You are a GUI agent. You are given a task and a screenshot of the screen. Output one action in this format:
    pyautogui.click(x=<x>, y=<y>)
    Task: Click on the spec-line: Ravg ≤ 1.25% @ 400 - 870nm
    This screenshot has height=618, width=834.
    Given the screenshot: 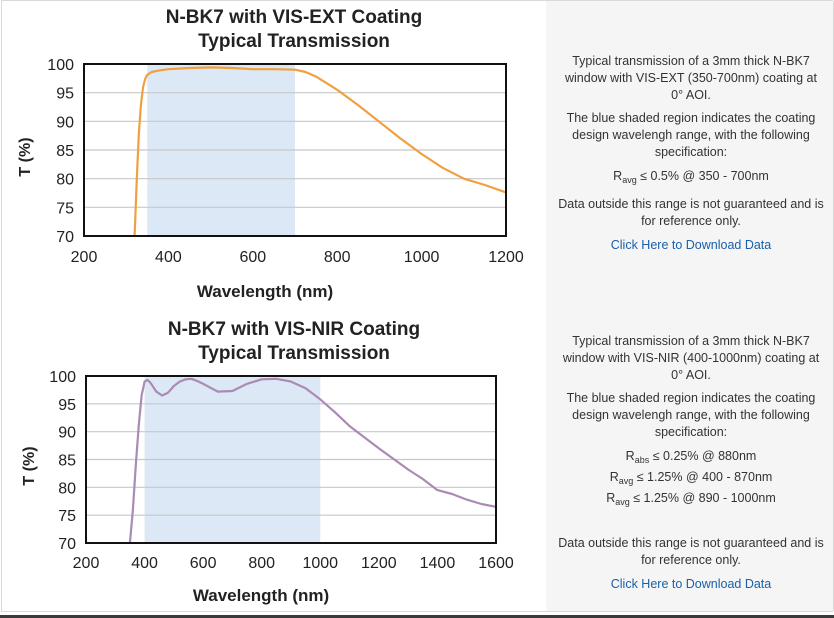 What is the action you would take?
    pyautogui.click(x=691, y=478)
    